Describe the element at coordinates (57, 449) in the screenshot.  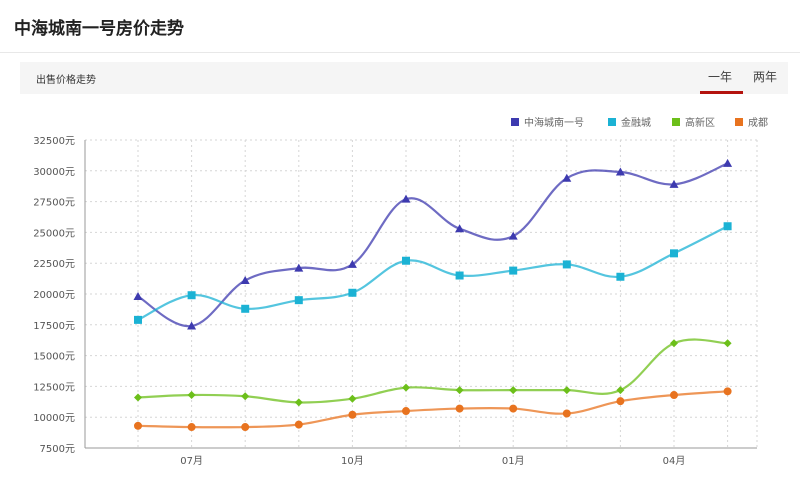
I see `y-tick-label: 7500元` at that location.